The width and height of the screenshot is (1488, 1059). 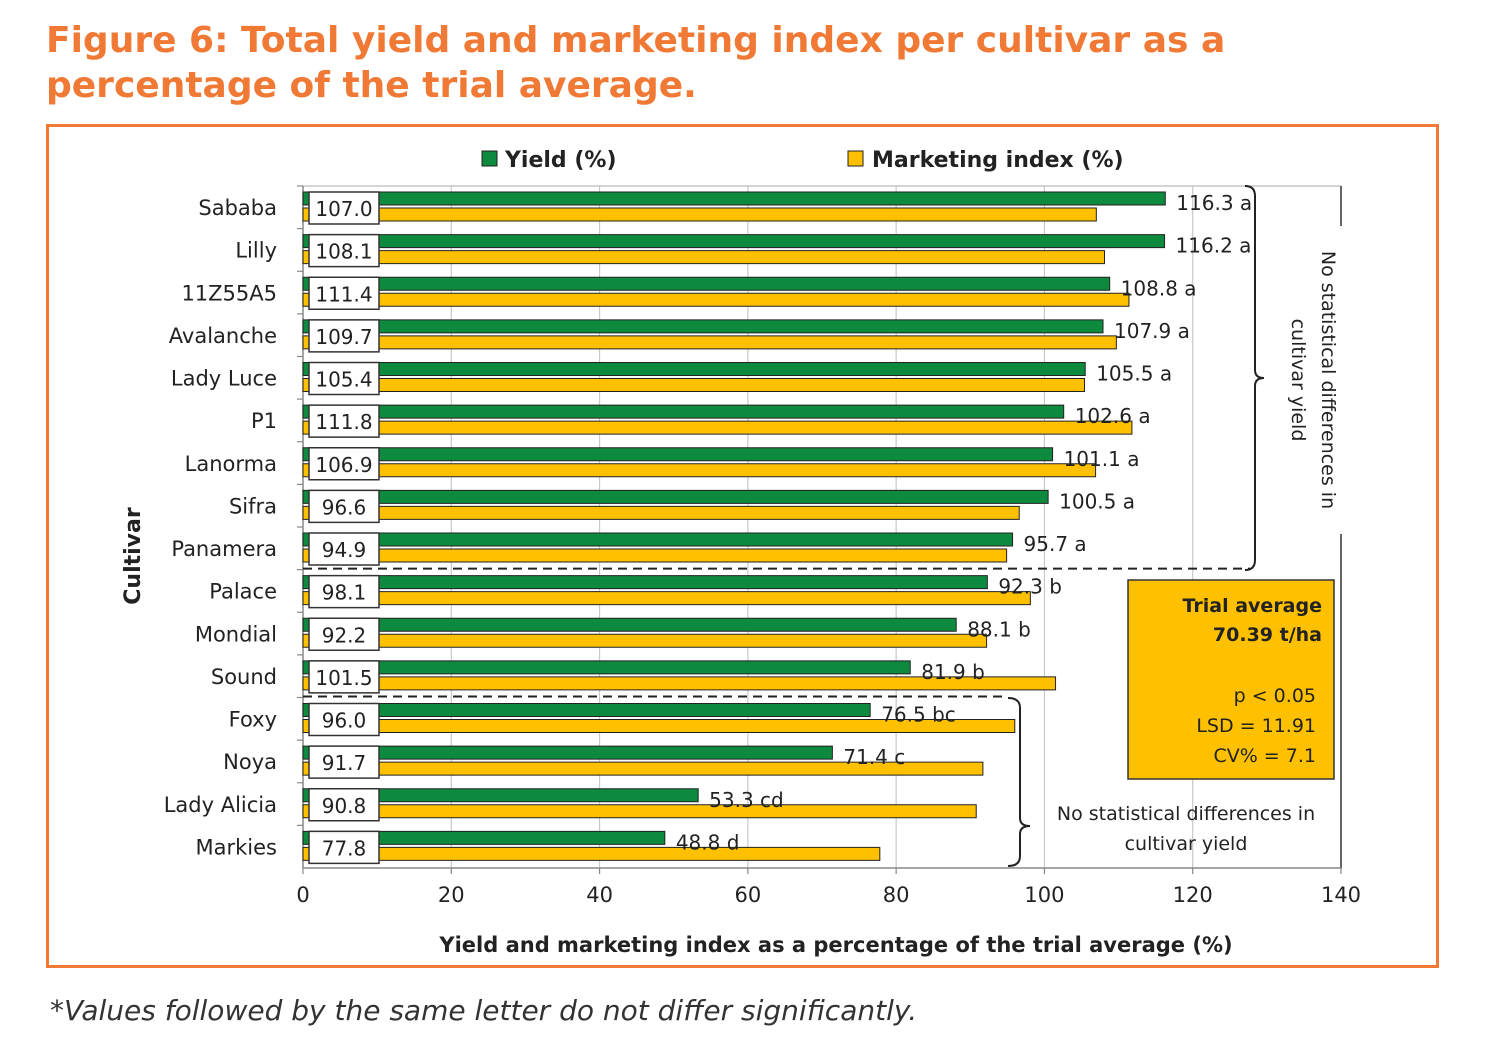 I want to click on yield-data-label: 116.2 a, so click(x=1214, y=246).